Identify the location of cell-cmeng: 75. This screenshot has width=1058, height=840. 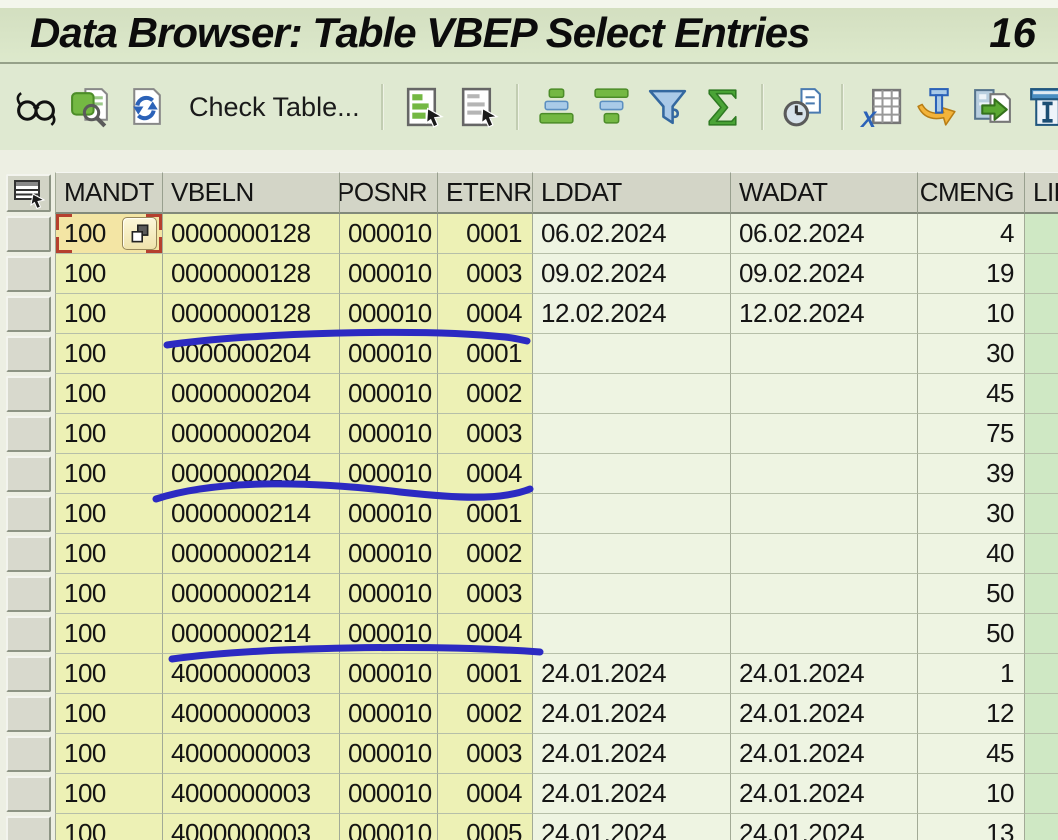
(971, 434).